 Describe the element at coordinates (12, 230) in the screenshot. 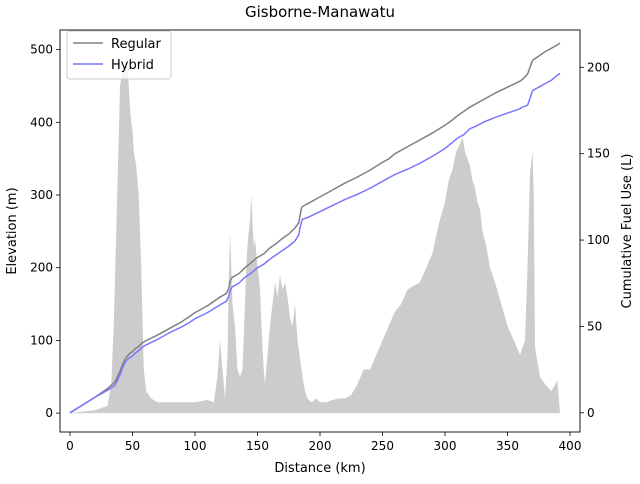

I see `y-axis-label-left: Elevation (m)` at that location.